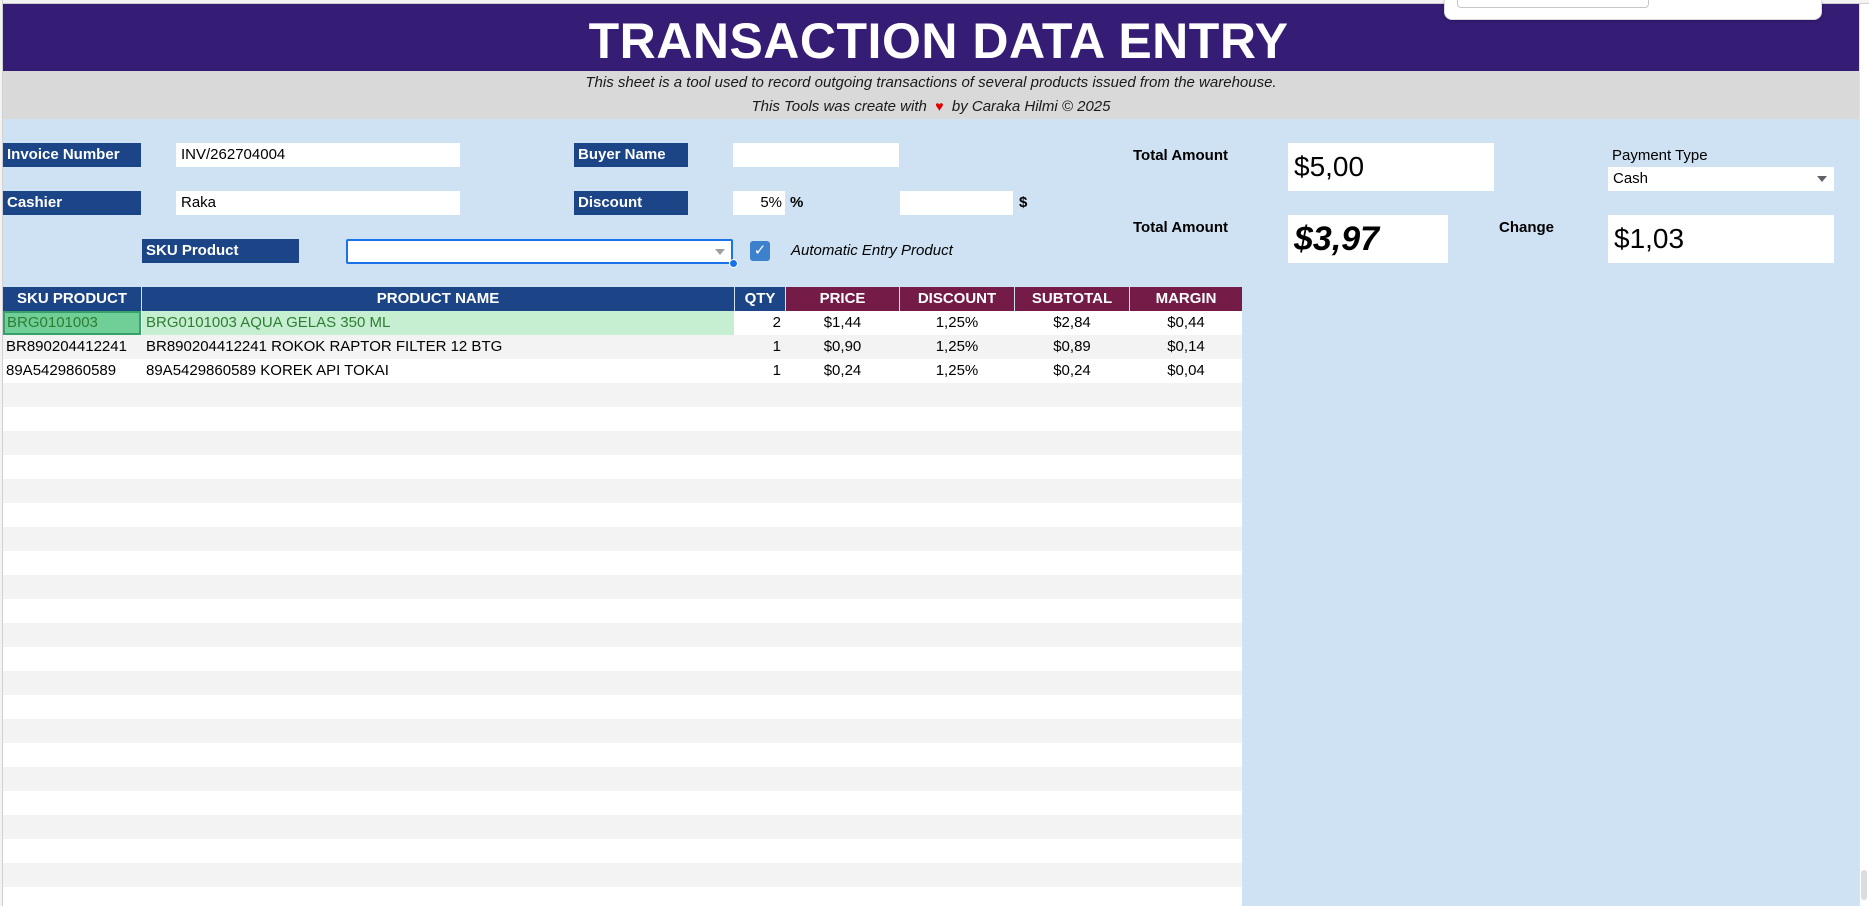 This screenshot has height=906, width=1869. I want to click on row-header-strip, so click(1, 453).